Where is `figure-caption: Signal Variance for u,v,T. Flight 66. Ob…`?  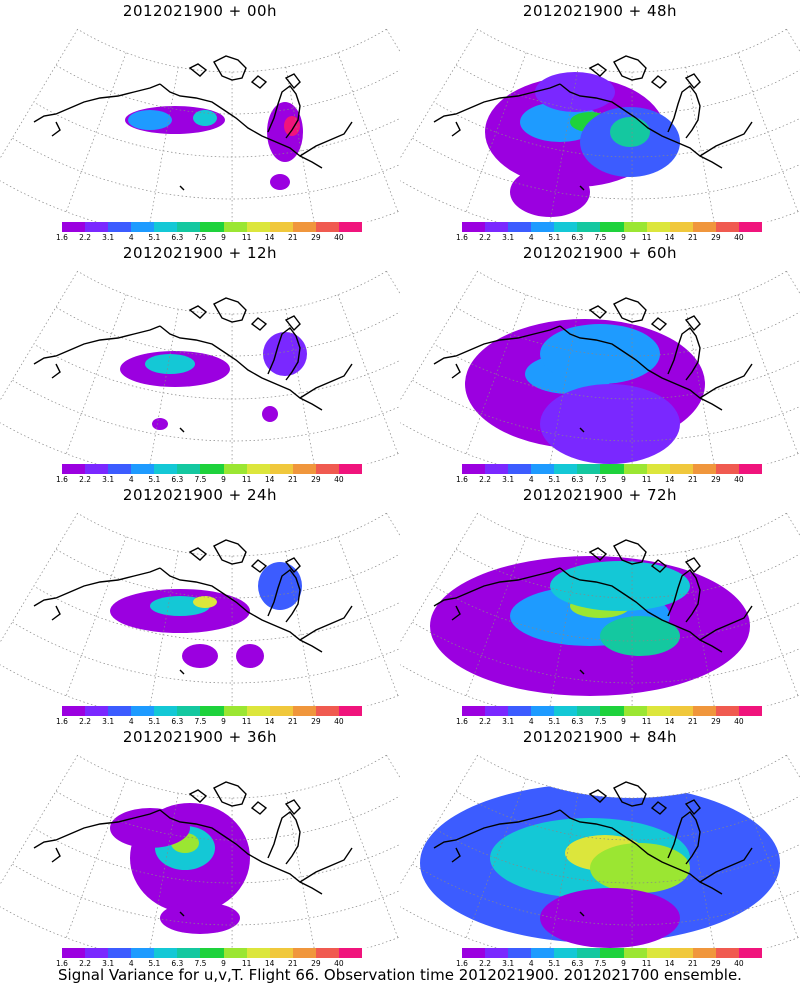 figure-caption: Signal Variance for u,v,T. Flight 66. Ob… is located at coordinates (400, 975).